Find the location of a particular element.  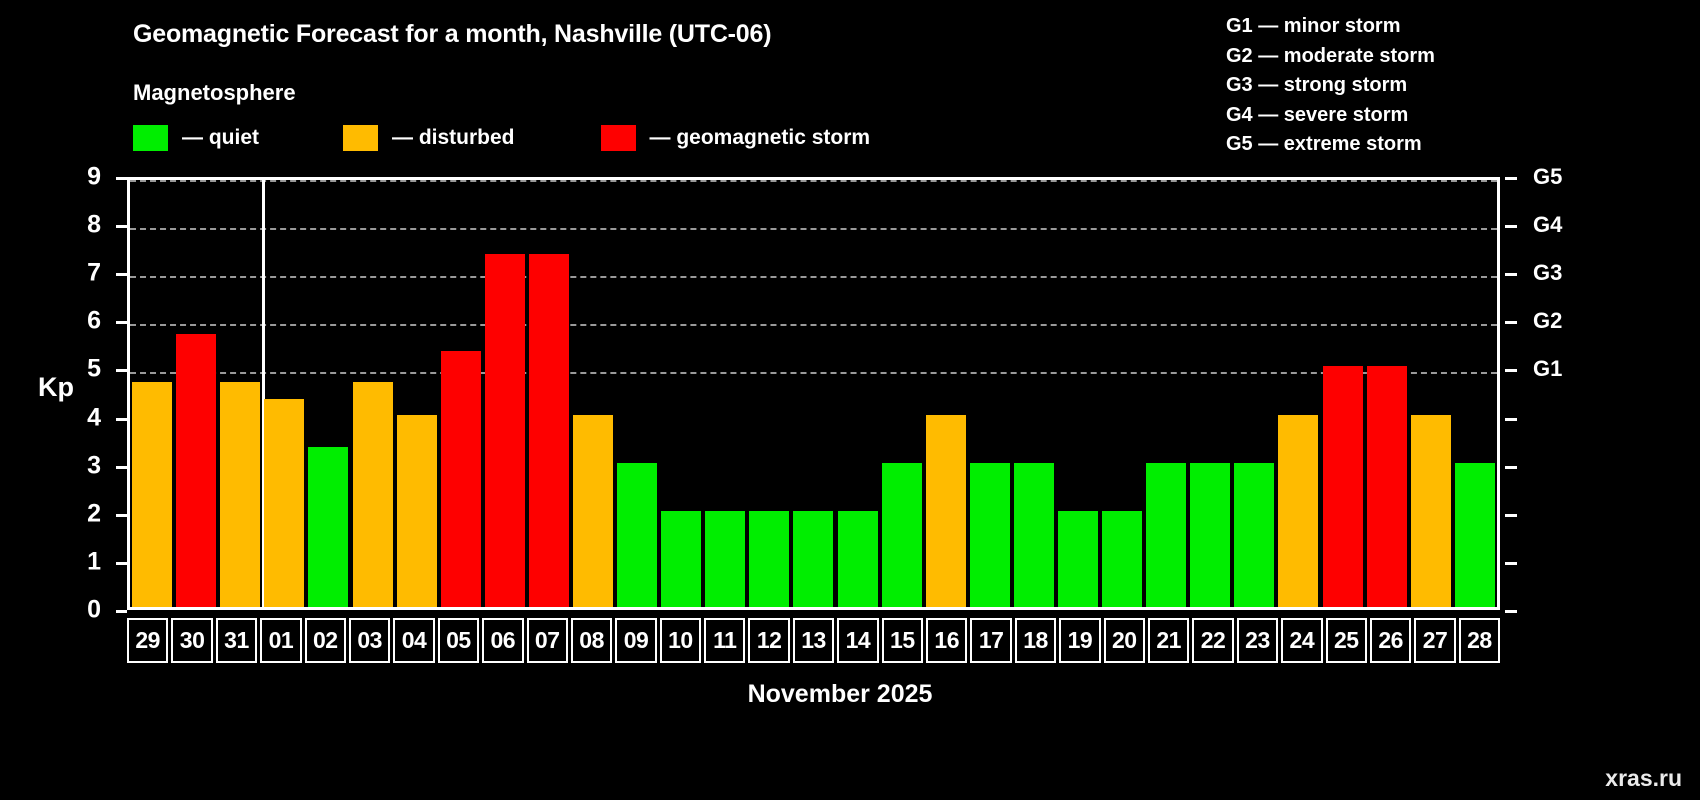

y-tick-label-4: 4 is located at coordinates (94, 417).